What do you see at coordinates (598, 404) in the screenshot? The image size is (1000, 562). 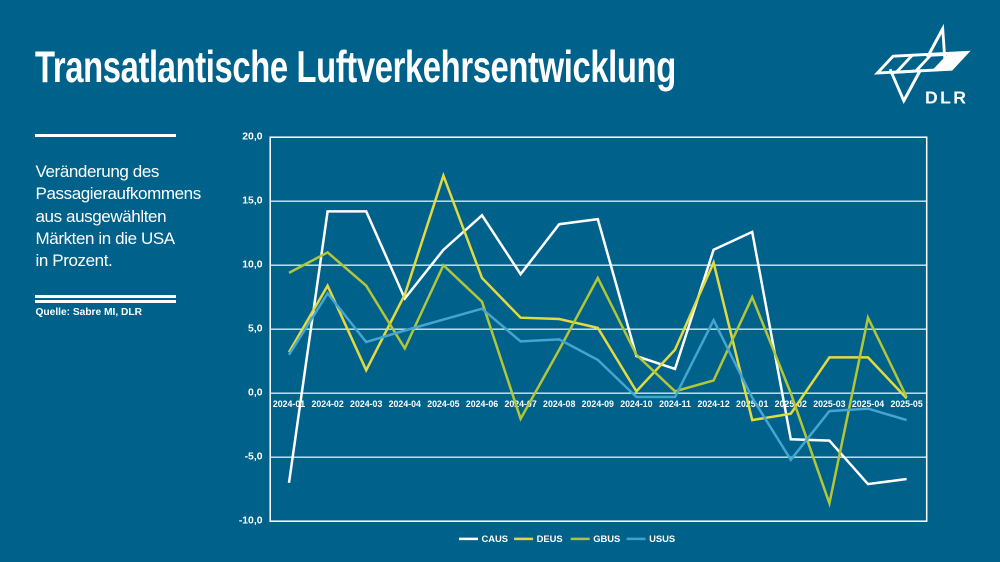 I see `svg-text: 2024-09` at bounding box center [598, 404].